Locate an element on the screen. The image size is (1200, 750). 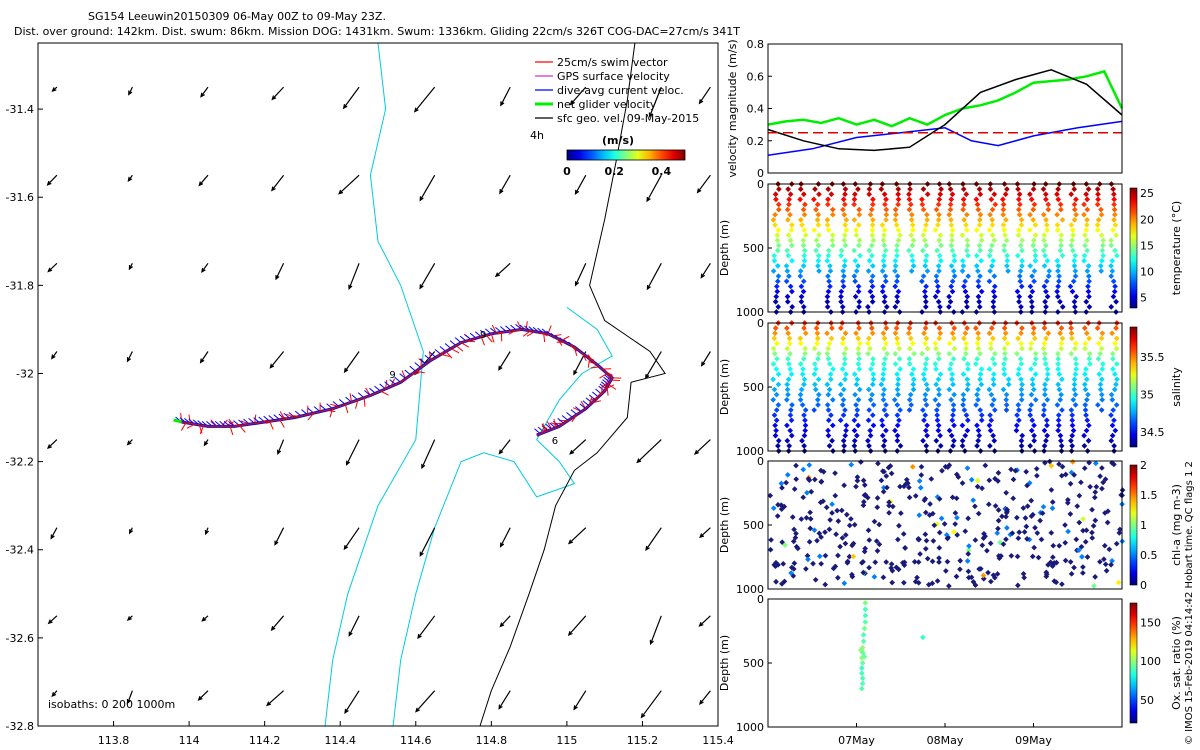
velocity-series is located at coordinates (945, 98).